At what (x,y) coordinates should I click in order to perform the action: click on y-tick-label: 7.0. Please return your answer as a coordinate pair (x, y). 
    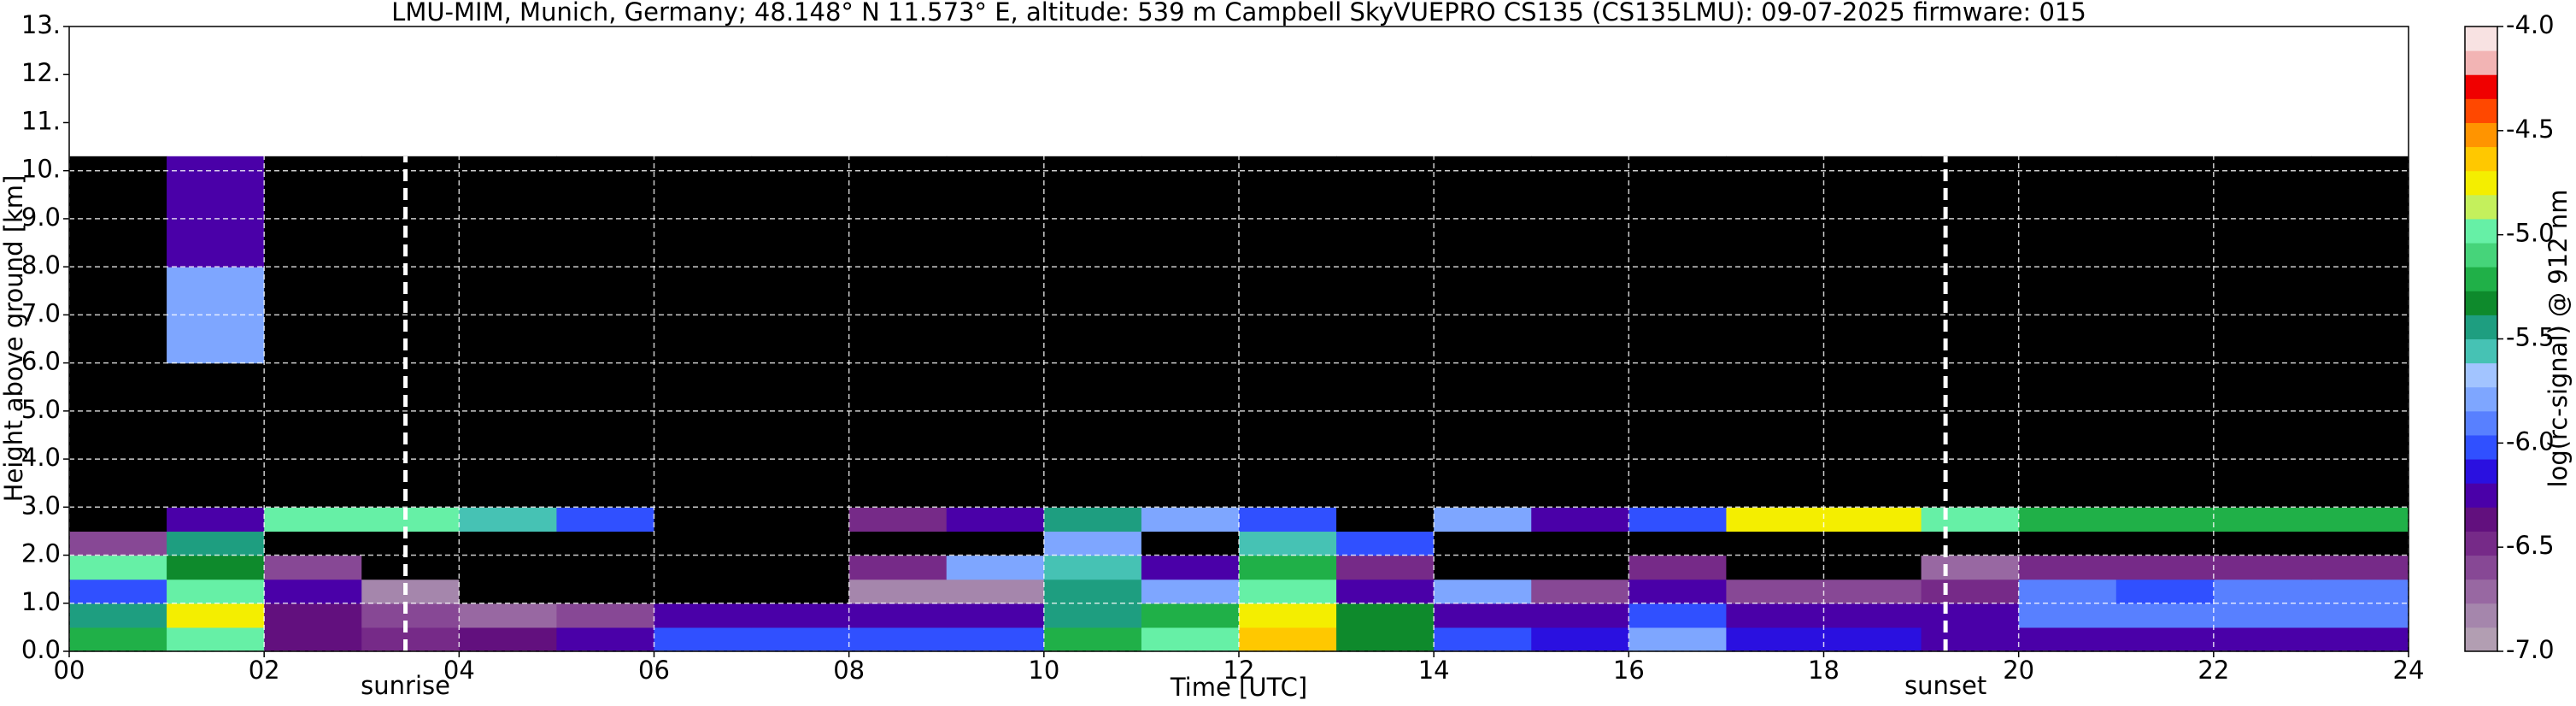
    Looking at the image, I should click on (41, 312).